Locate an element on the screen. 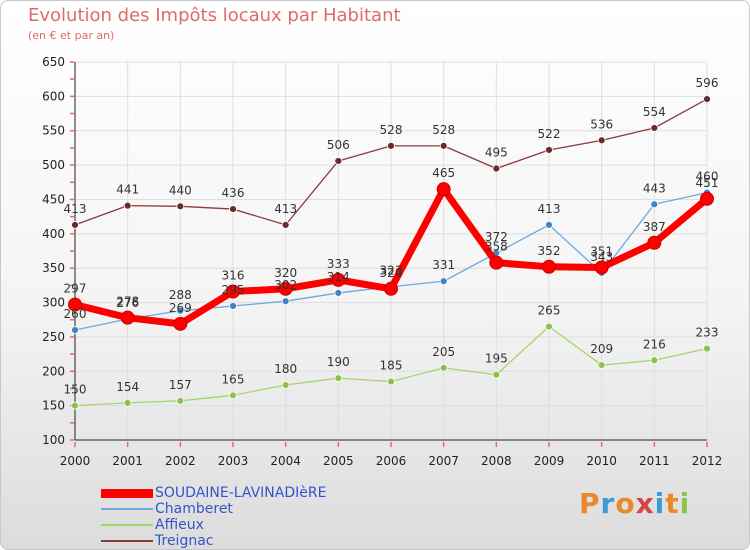  x-tick-label: 2006 is located at coordinates (391, 461).